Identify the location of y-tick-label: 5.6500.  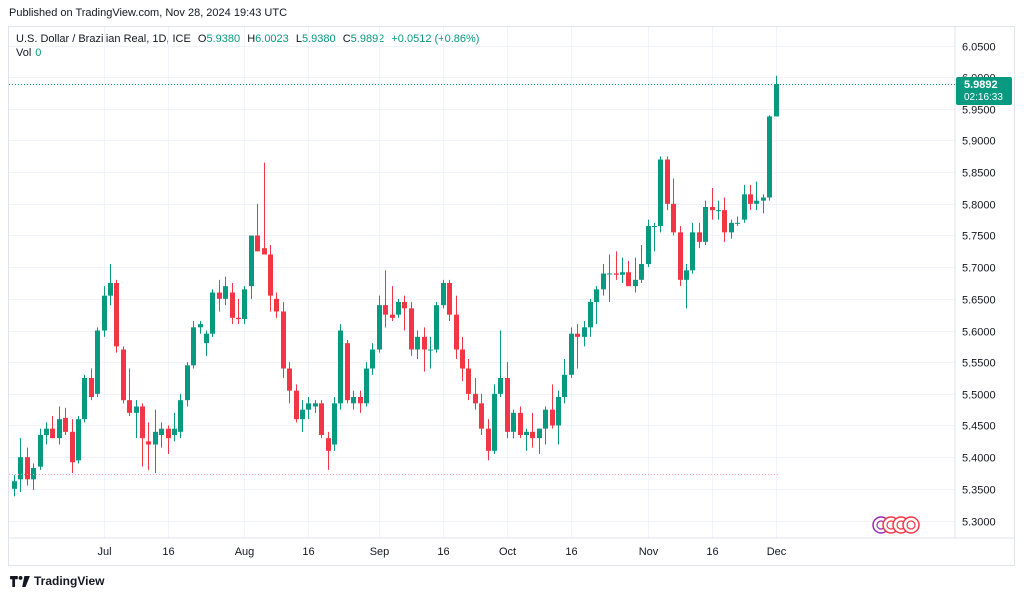
(979, 301).